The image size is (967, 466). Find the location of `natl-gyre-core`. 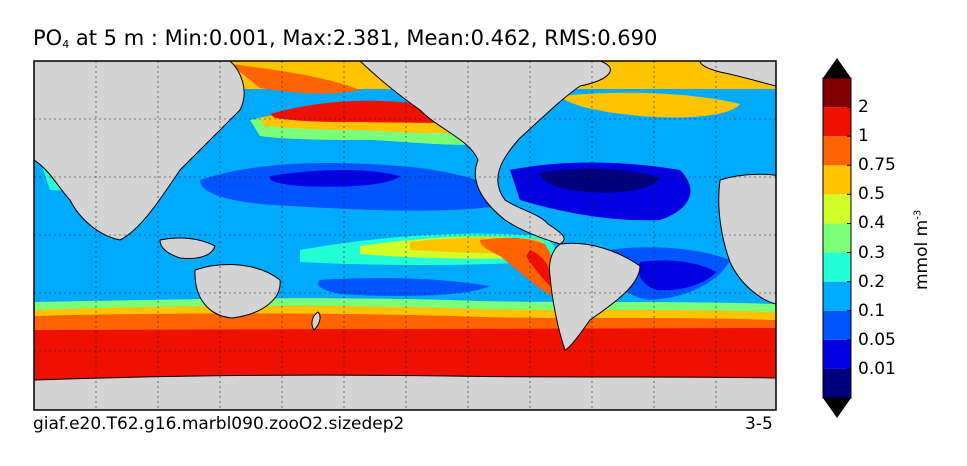

natl-gyre-core is located at coordinates (600, 180).